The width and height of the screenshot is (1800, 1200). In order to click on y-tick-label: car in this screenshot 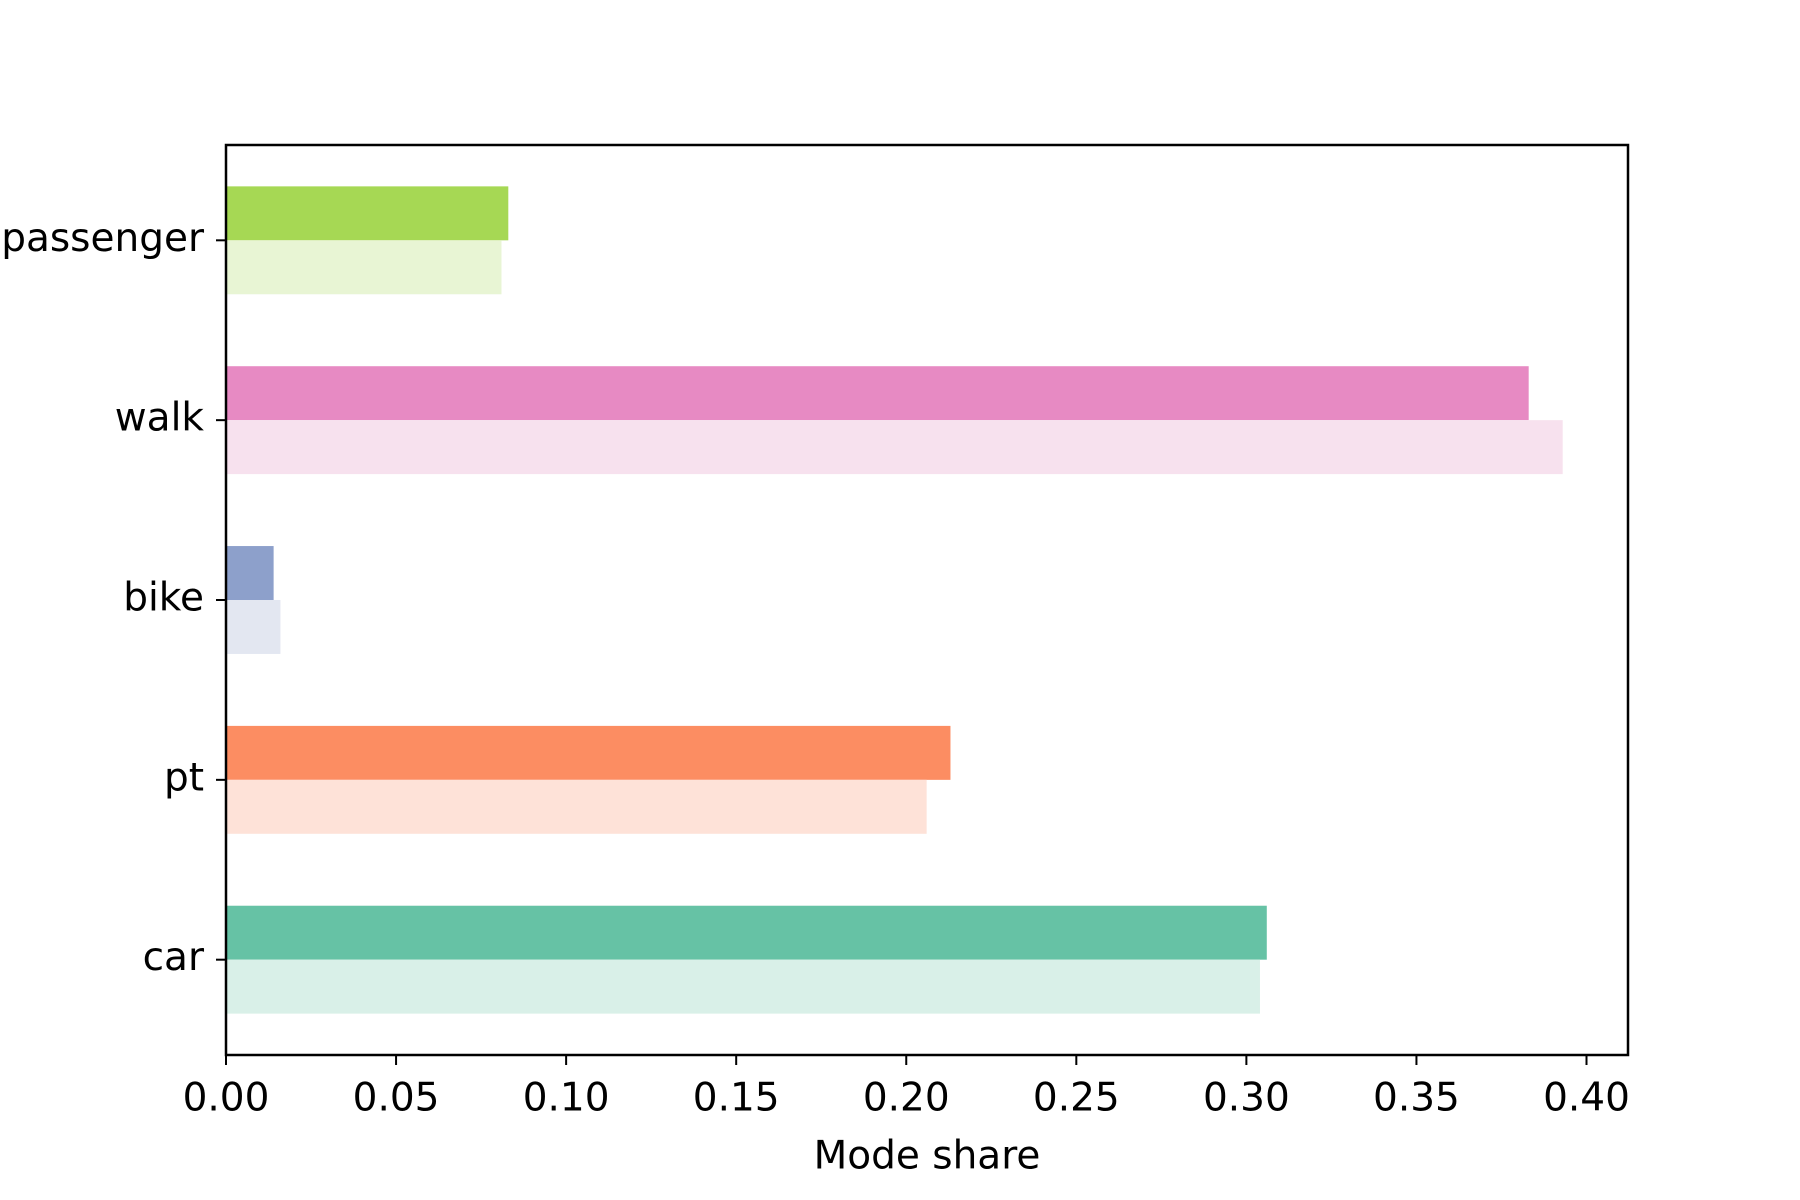, I will do `click(174, 957)`.